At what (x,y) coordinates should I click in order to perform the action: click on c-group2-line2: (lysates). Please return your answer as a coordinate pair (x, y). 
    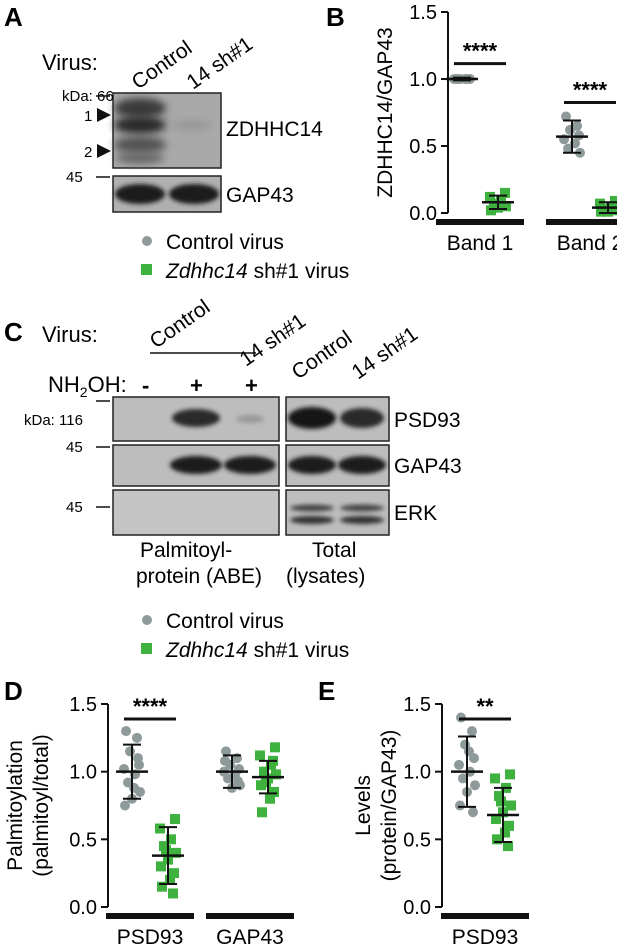
    Looking at the image, I should click on (325, 576).